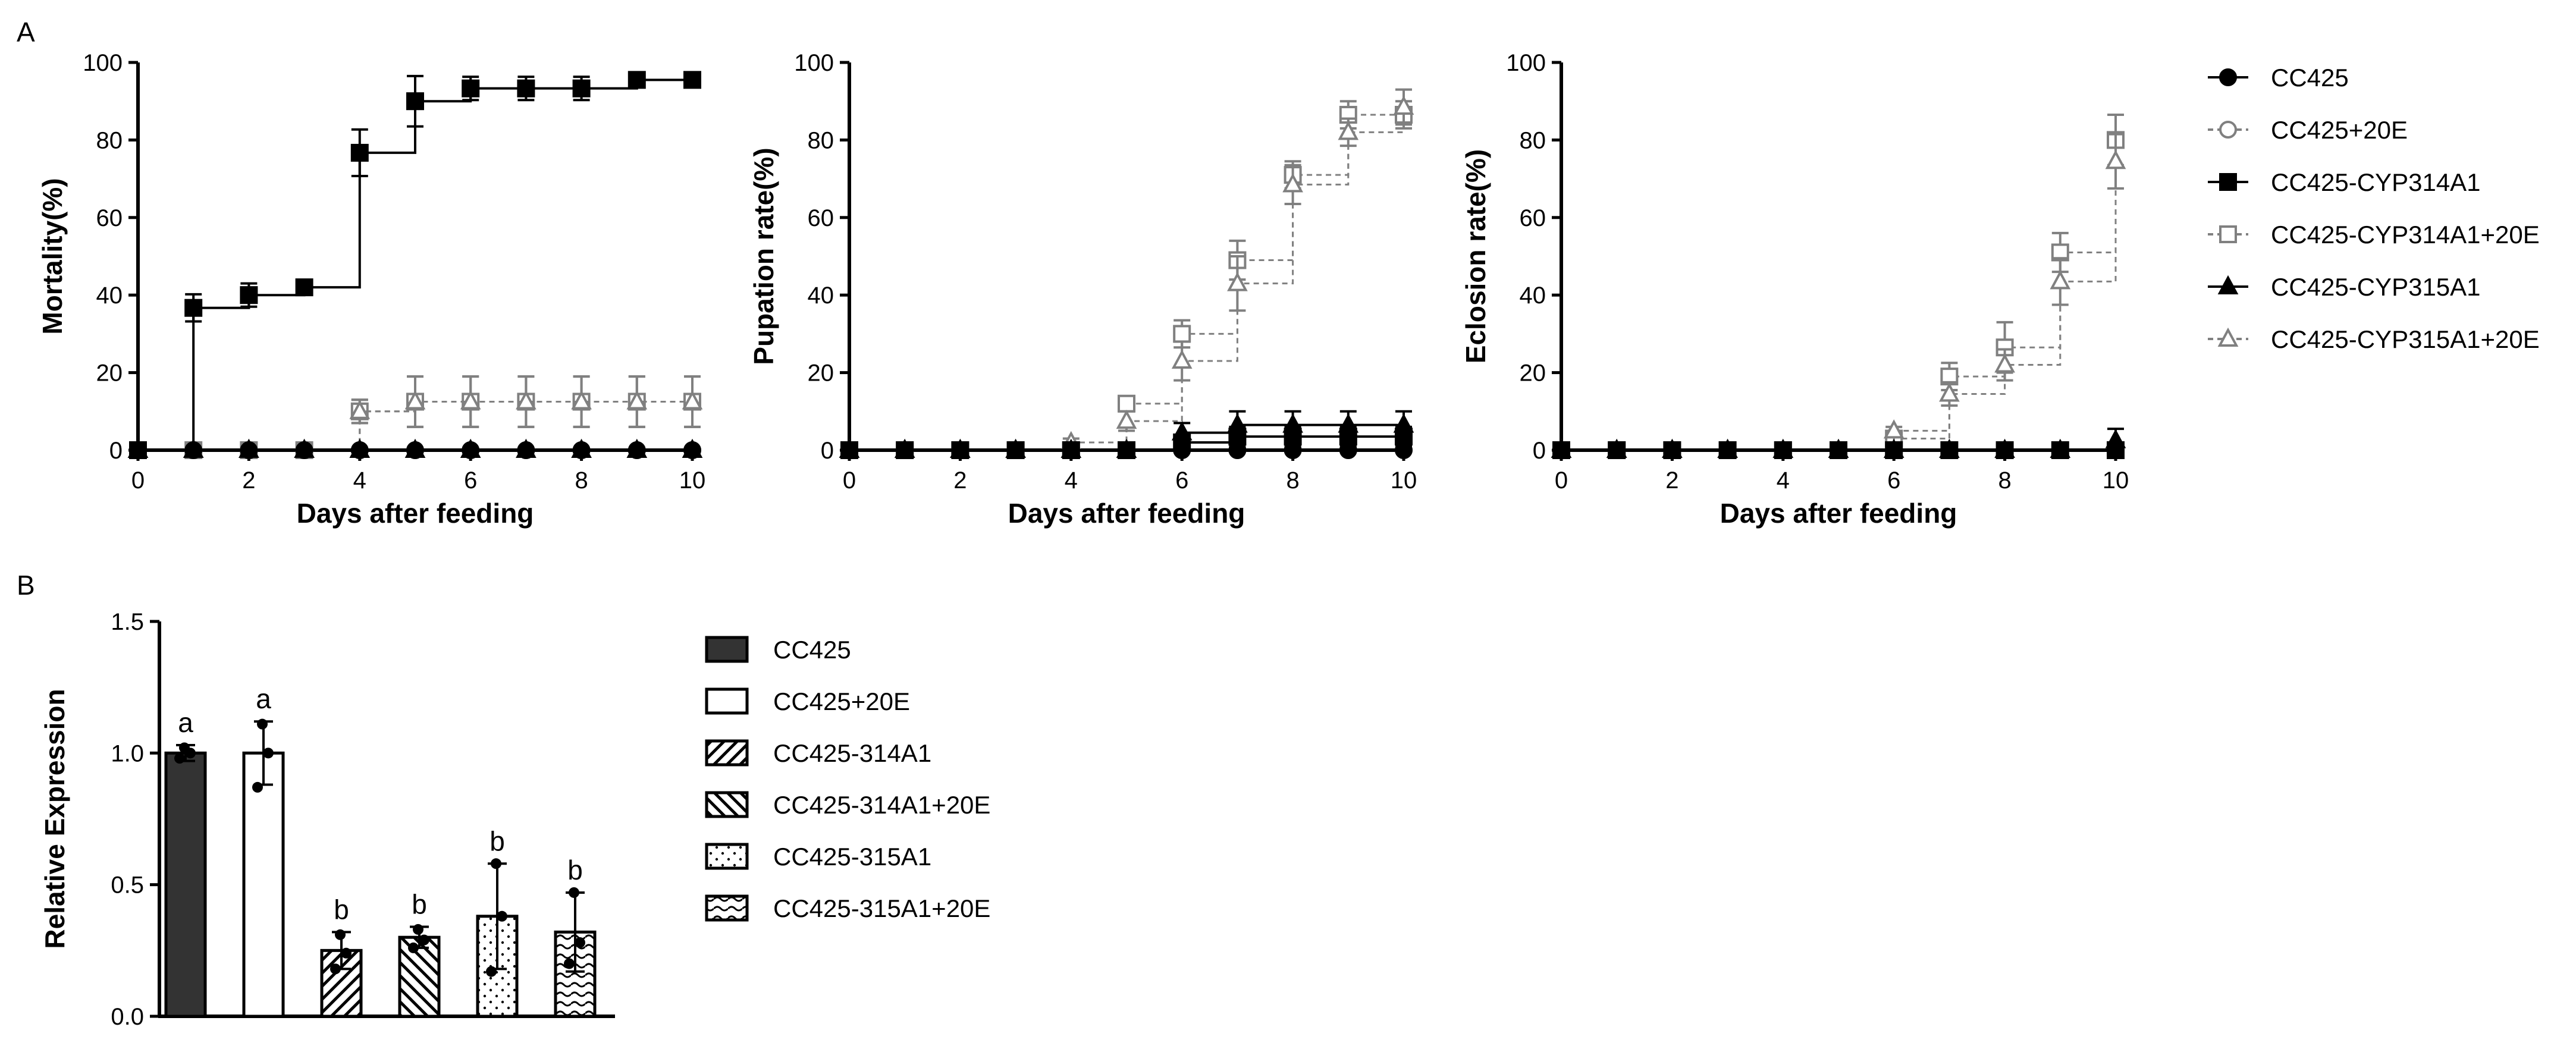 The image size is (2576, 1049). What do you see at coordinates (1893, 480) in the screenshot?
I see `x-tick-label: 6` at bounding box center [1893, 480].